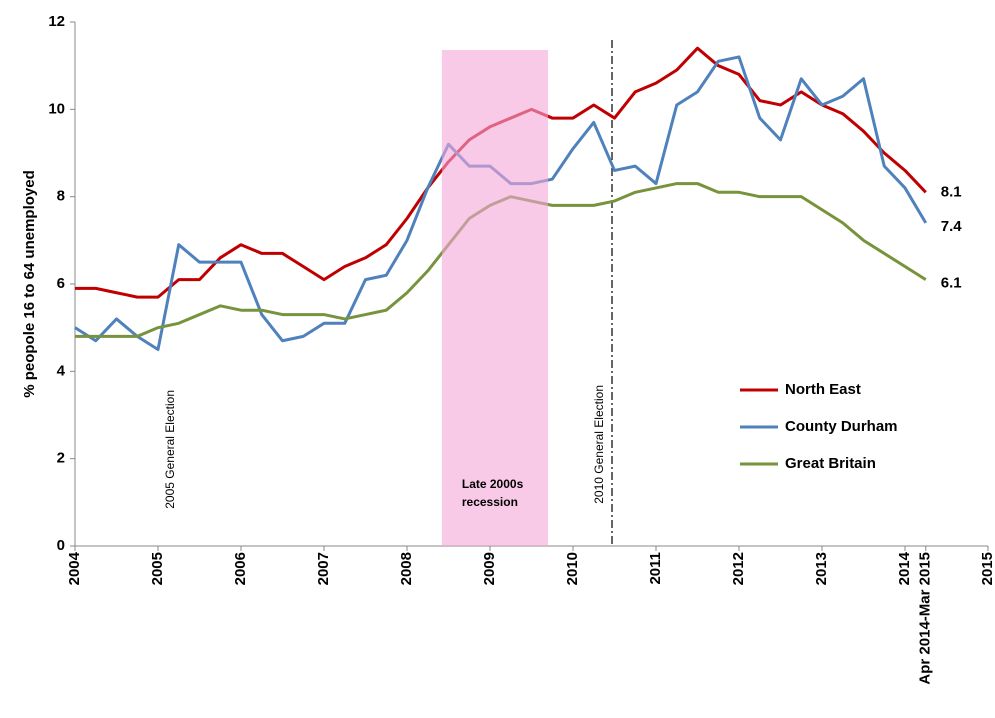 The height and width of the screenshot is (718, 995). I want to click on y-tick-label: 12, so click(56, 21).